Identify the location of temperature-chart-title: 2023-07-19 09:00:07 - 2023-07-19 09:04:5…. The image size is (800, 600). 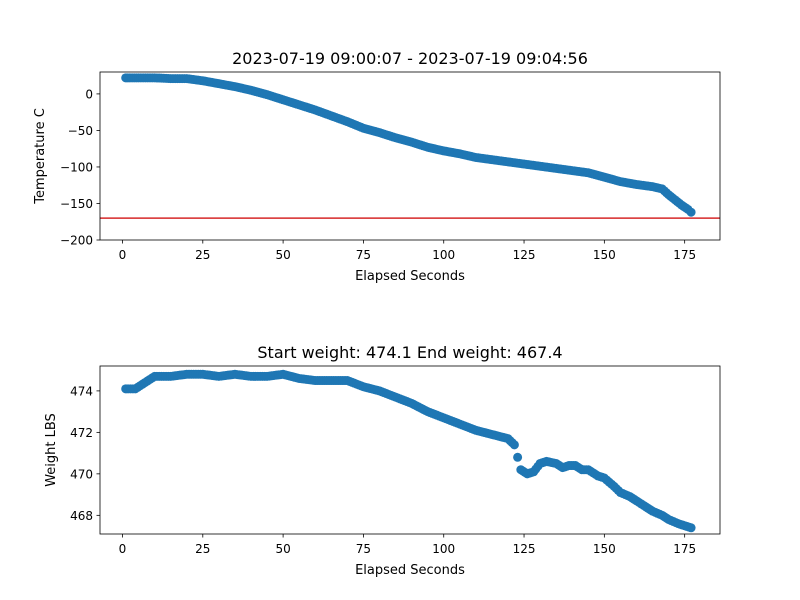
(410, 58).